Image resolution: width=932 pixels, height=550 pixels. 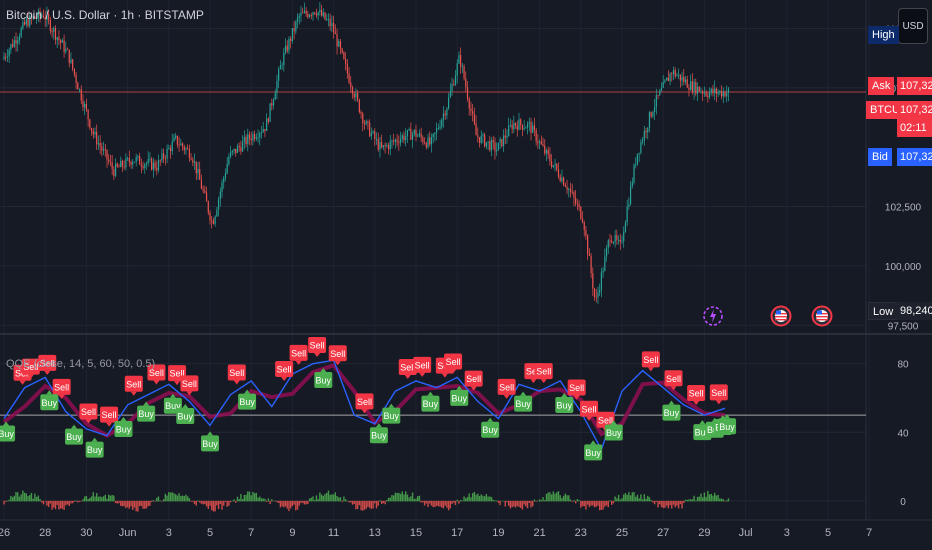 I want to click on dividend-event-icon, so click(x=713, y=316).